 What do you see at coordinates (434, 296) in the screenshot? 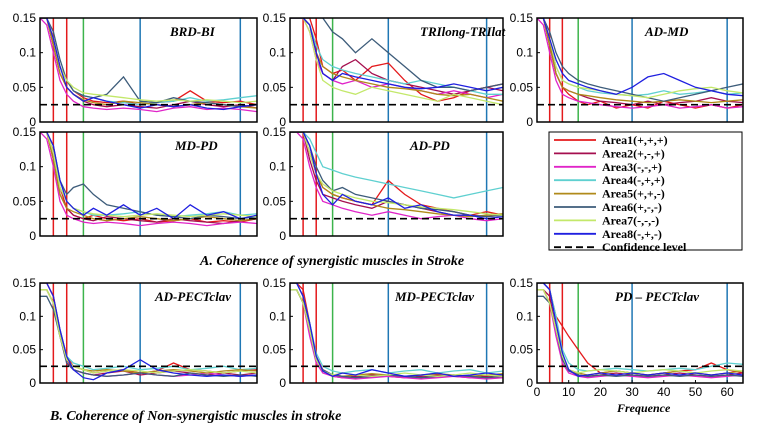
I see `panel-title: MD-PECTclav` at bounding box center [434, 296].